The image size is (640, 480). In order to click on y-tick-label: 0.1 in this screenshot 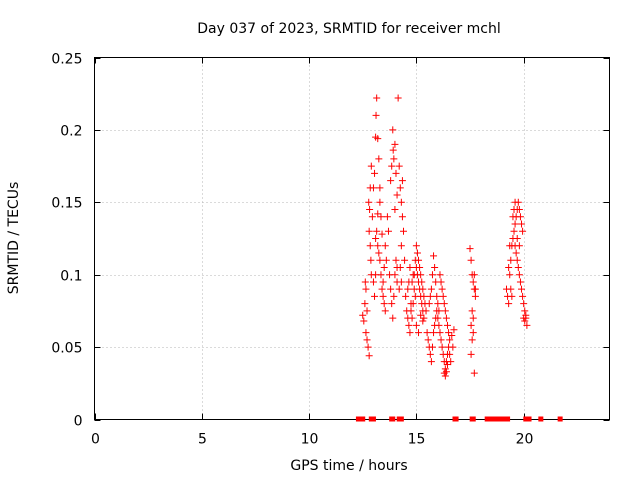, I will do `click(71, 277)`.